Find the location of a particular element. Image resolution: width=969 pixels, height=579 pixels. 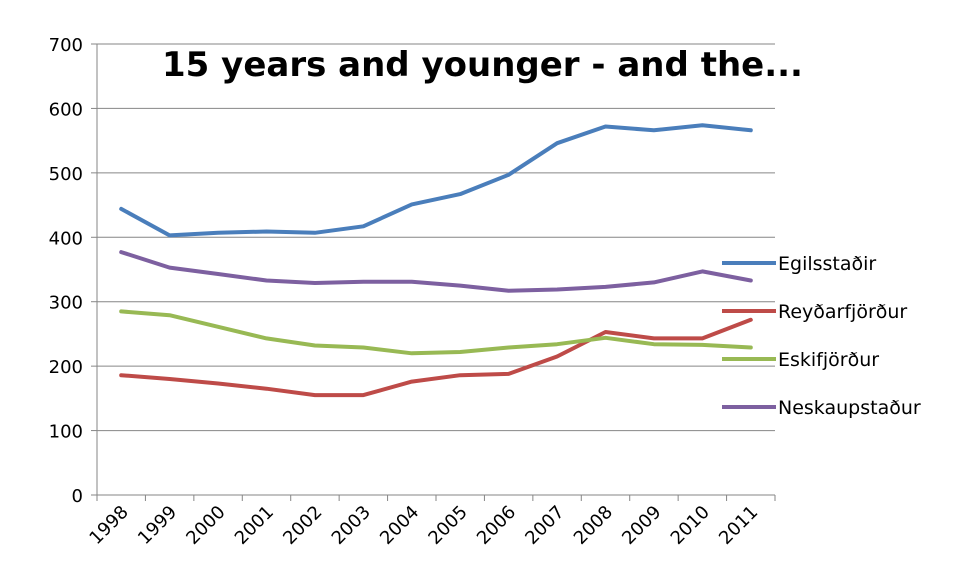

y-tick-label: 400 is located at coordinates (66, 238).